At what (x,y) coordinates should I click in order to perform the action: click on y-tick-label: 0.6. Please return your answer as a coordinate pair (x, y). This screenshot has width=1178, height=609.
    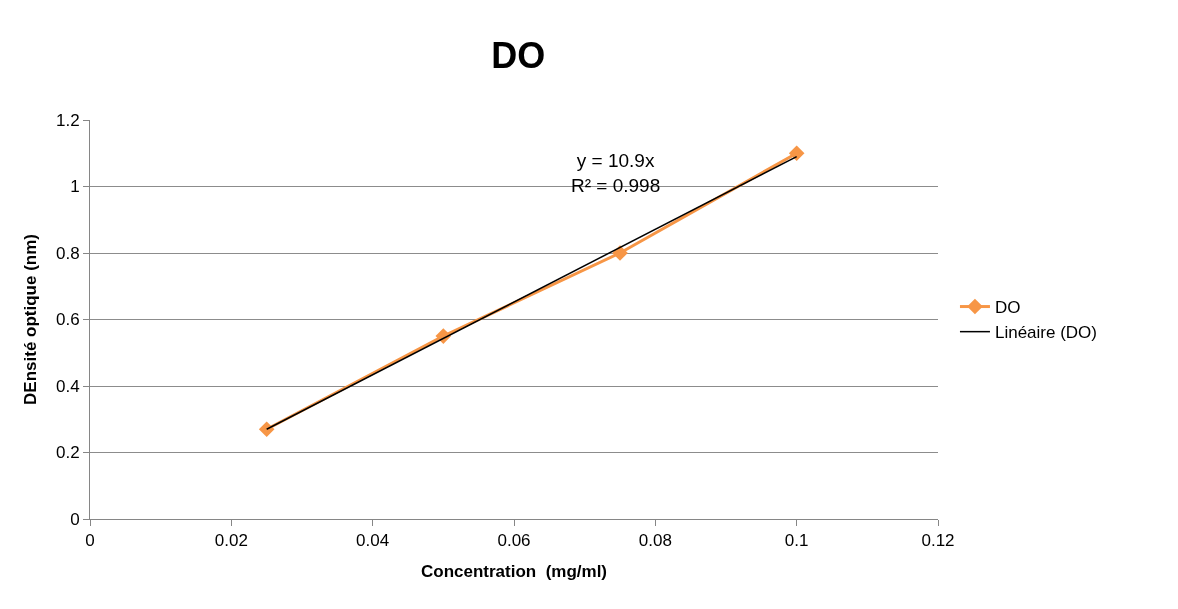
    Looking at the image, I should click on (67, 320).